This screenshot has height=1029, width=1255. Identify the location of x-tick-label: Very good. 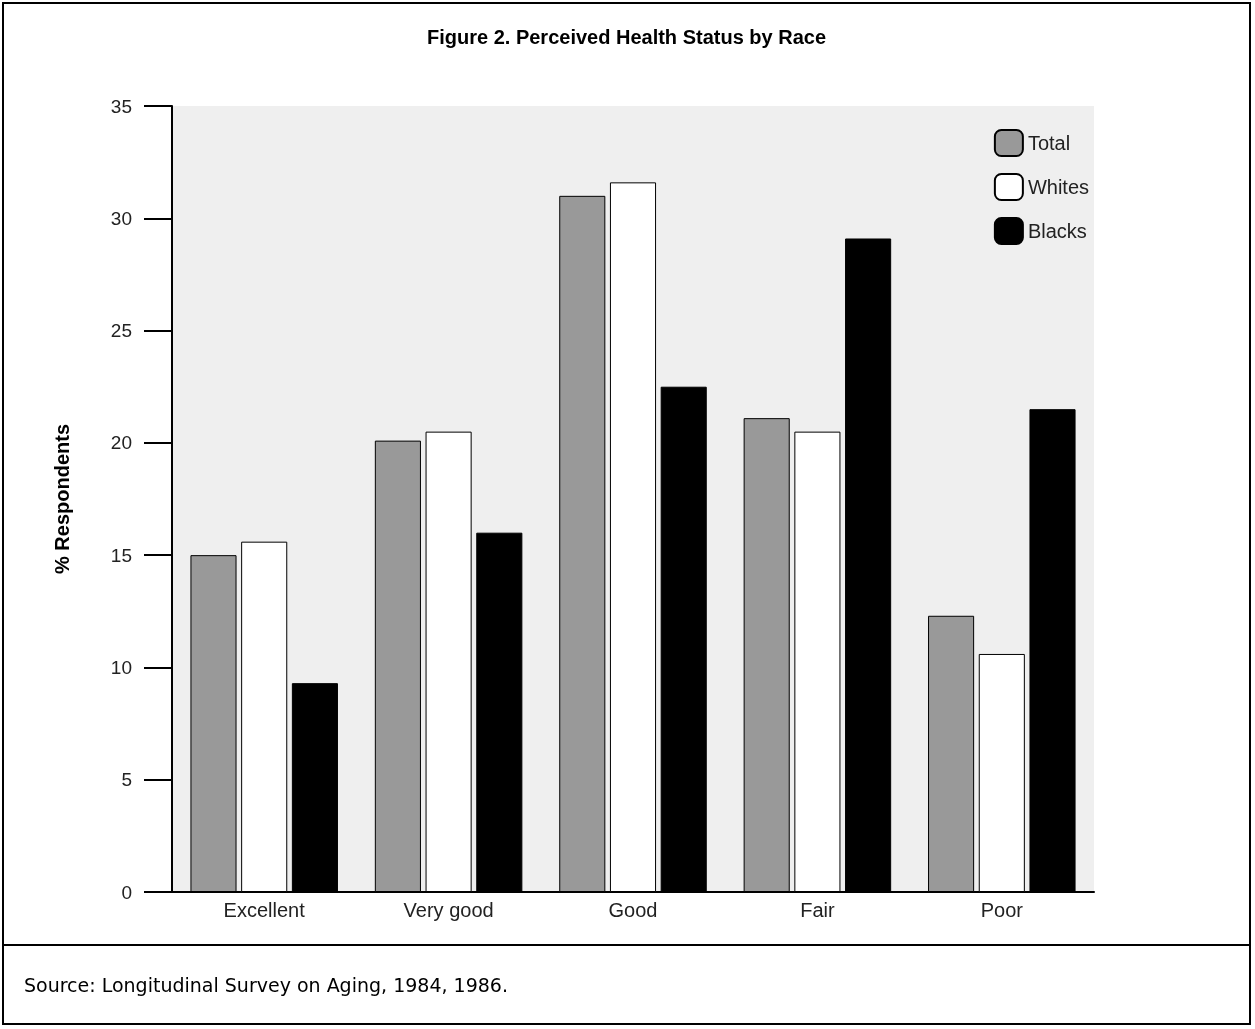
(448, 910).